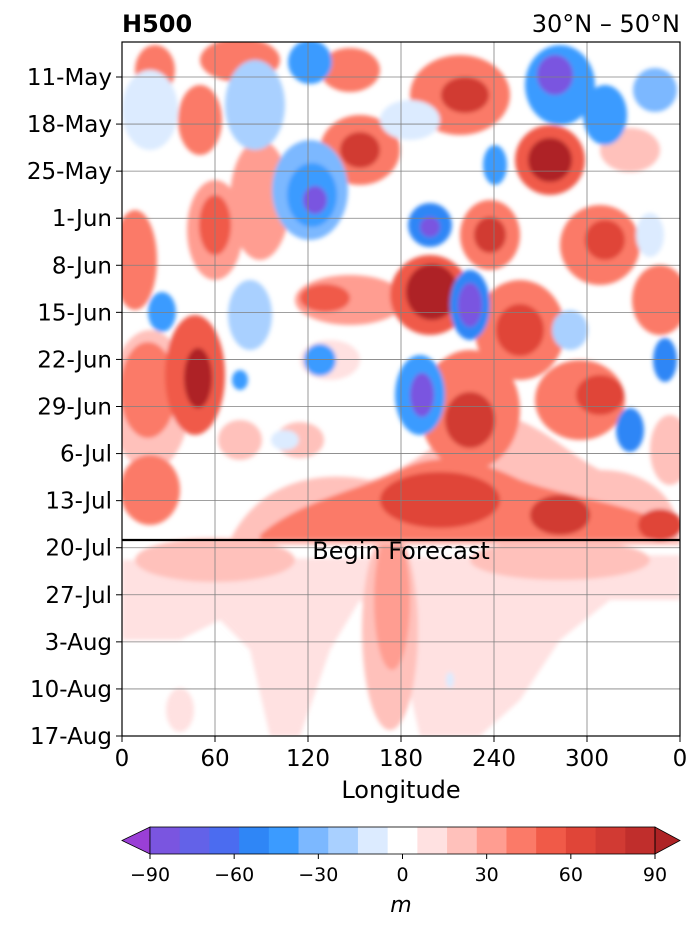  Describe the element at coordinates (78, 596) in the screenshot. I see `y-tick-label: 27-Jul` at that location.